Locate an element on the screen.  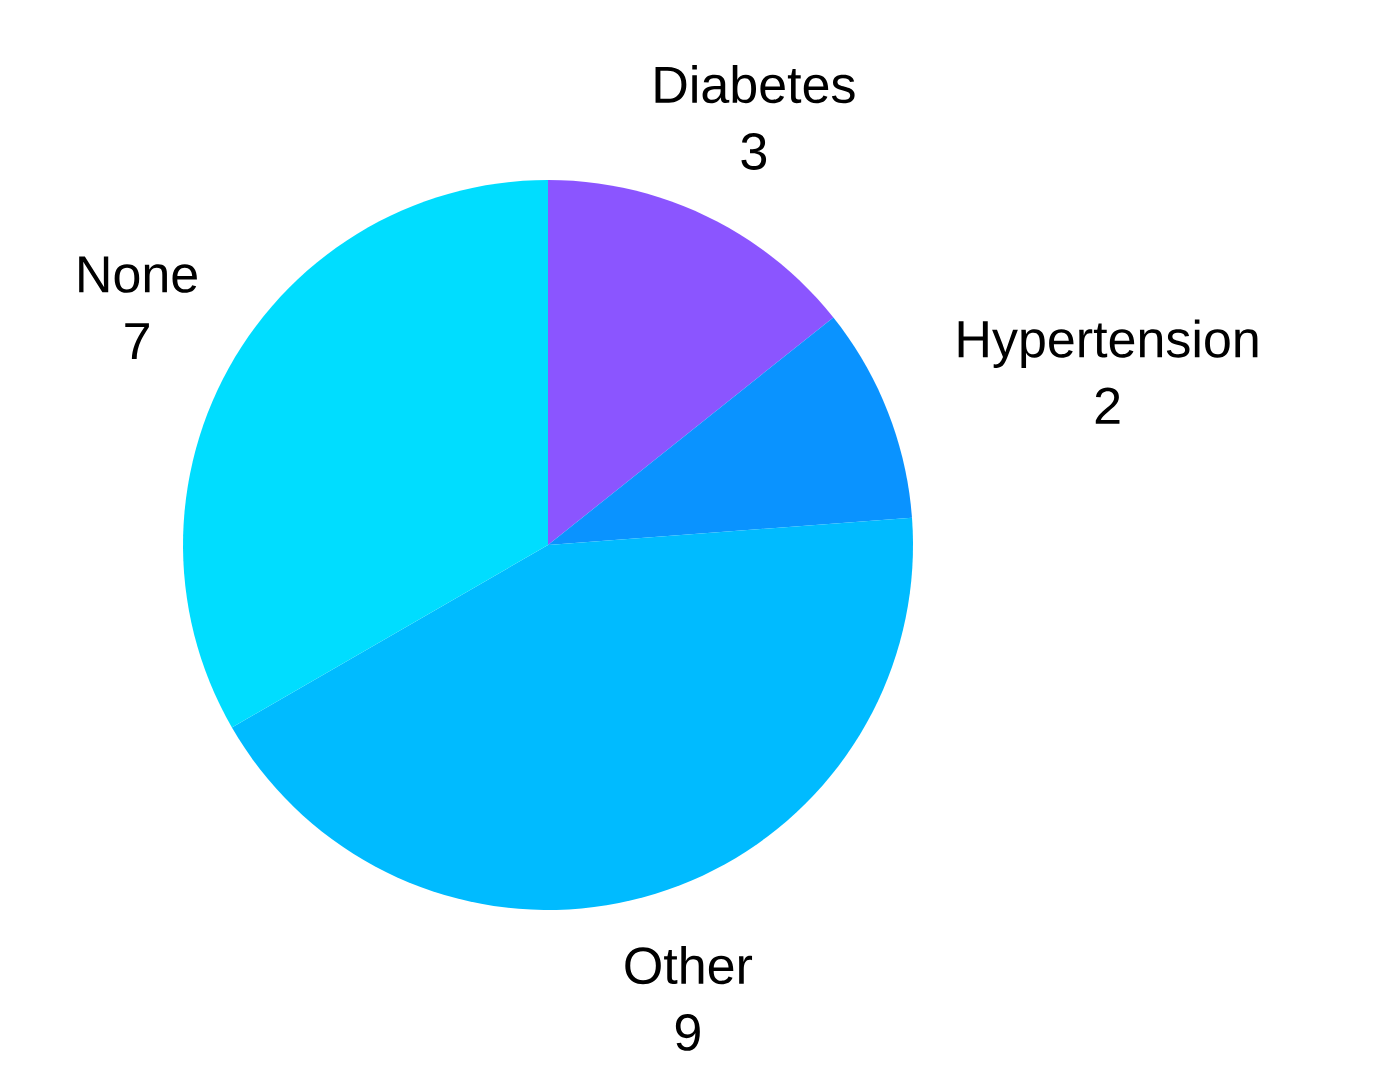
slice-label: Hypertension is located at coordinates (1108, 343).